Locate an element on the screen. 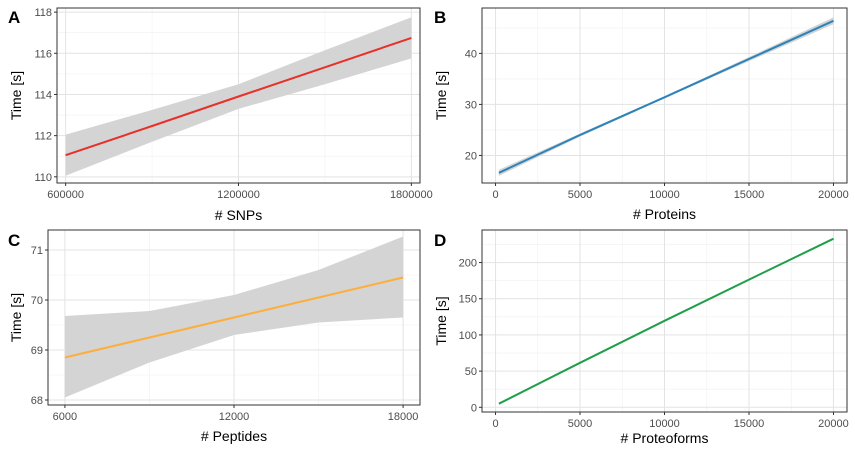  x-tick-label: 12000 is located at coordinates (234, 417).